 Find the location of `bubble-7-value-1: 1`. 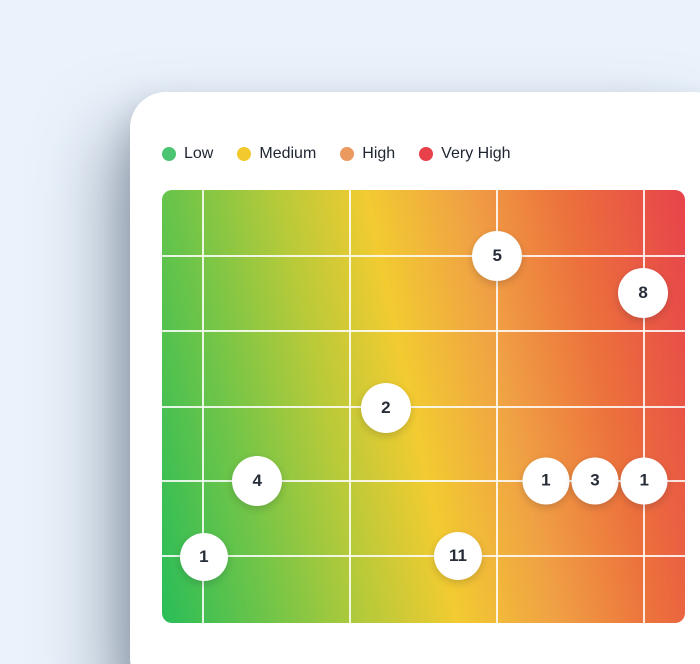

bubble-7-value-1: 1 is located at coordinates (203, 556).